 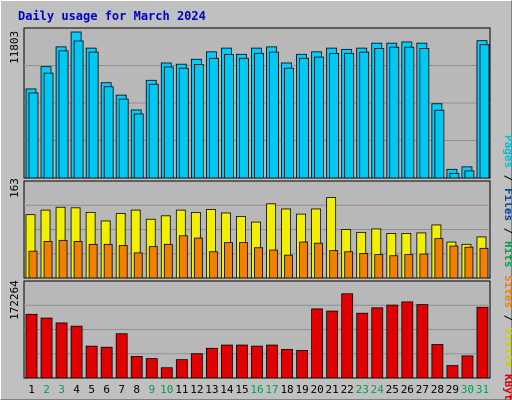 I want to click on legend-mid: Sites / Visits, so click(x=507, y=321).